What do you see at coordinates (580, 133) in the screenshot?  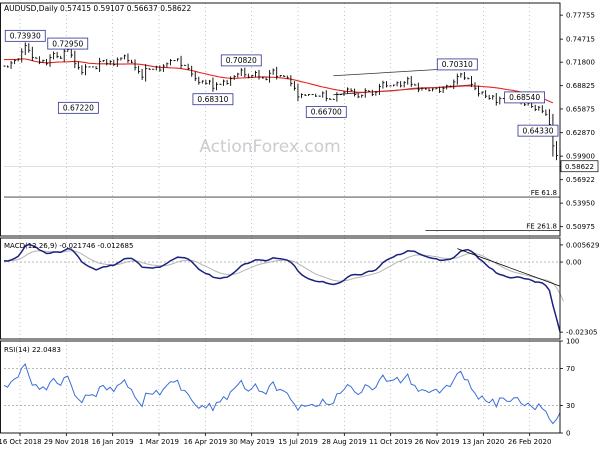 I see `price-y-tick-label: 0.62870` at bounding box center [580, 133].